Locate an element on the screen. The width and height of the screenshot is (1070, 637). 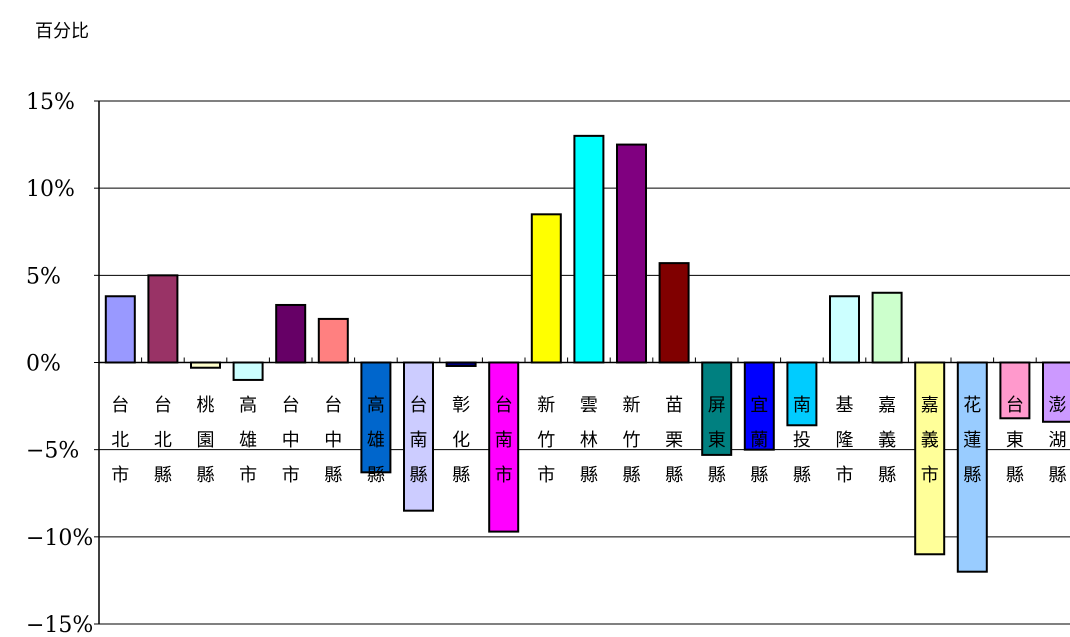
bar-基隆市 is located at coordinates (844, 329).